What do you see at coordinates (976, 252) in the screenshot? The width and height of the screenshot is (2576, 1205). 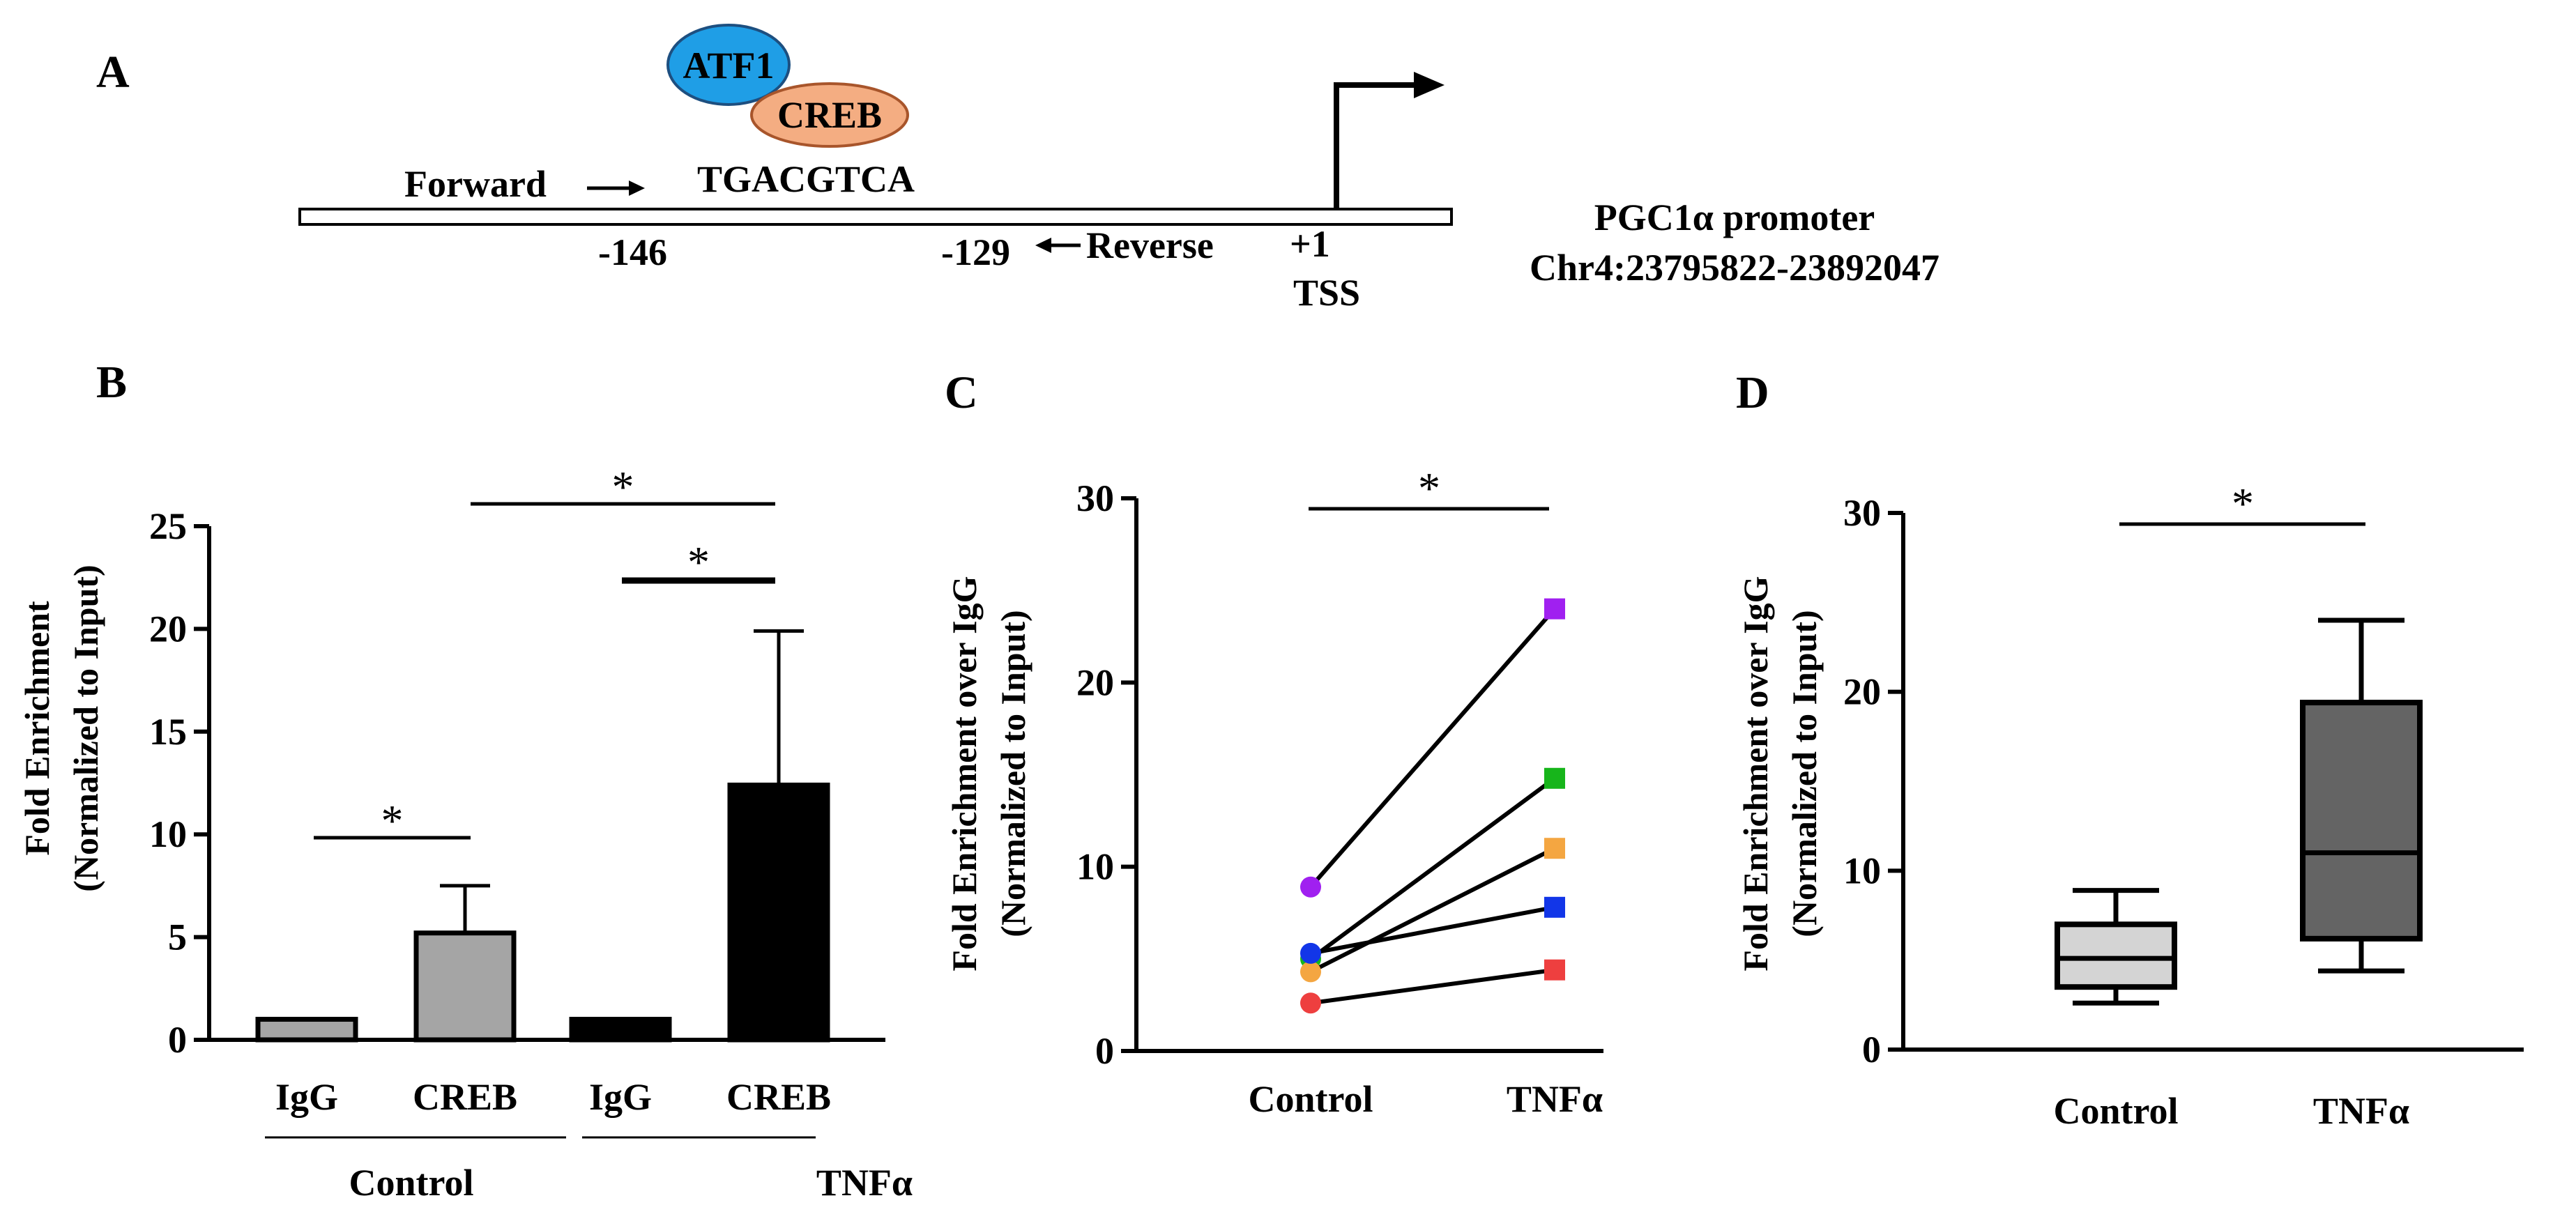 I see `pos-129-label: -129` at bounding box center [976, 252].